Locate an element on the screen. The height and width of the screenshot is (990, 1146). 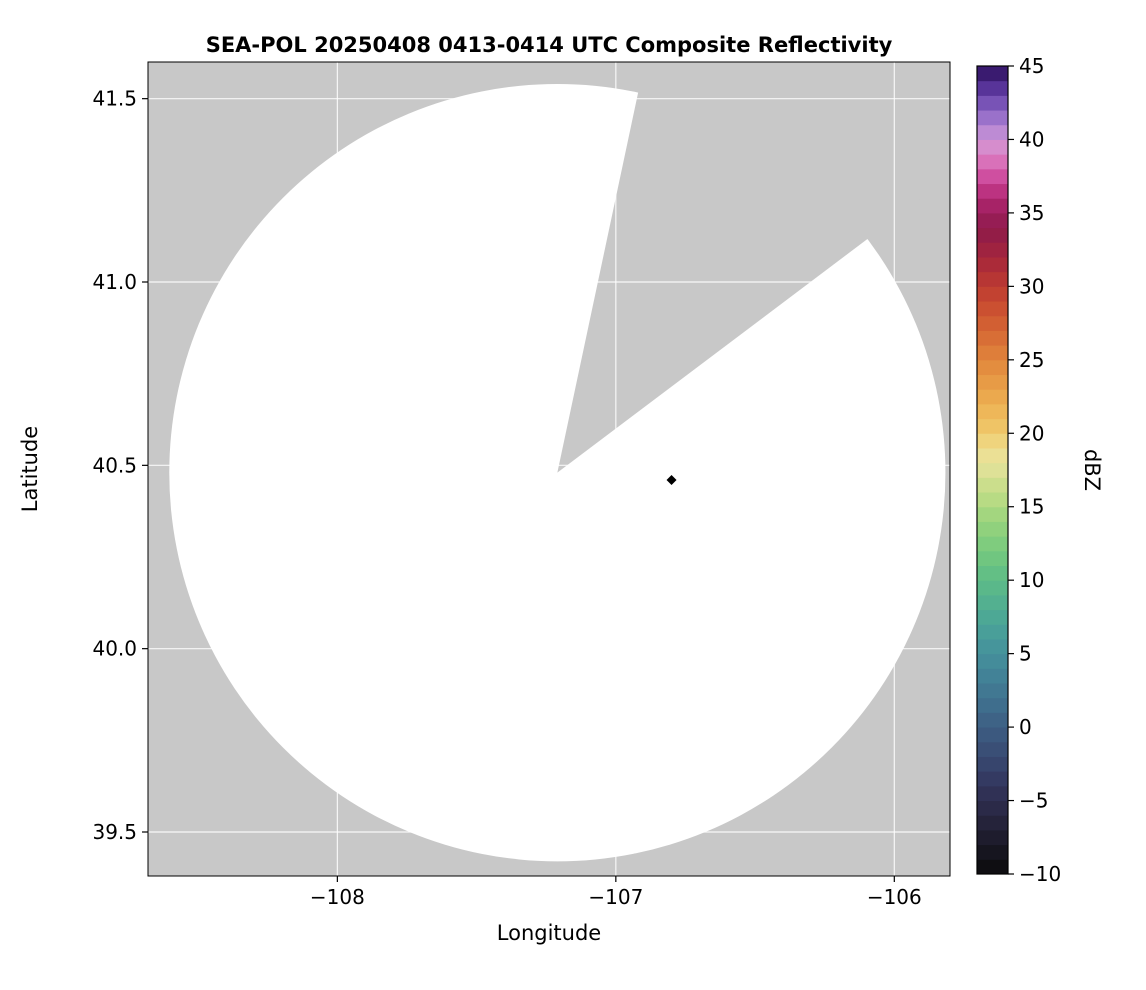
y-tick-label: 39.5 is located at coordinates (114, 832).